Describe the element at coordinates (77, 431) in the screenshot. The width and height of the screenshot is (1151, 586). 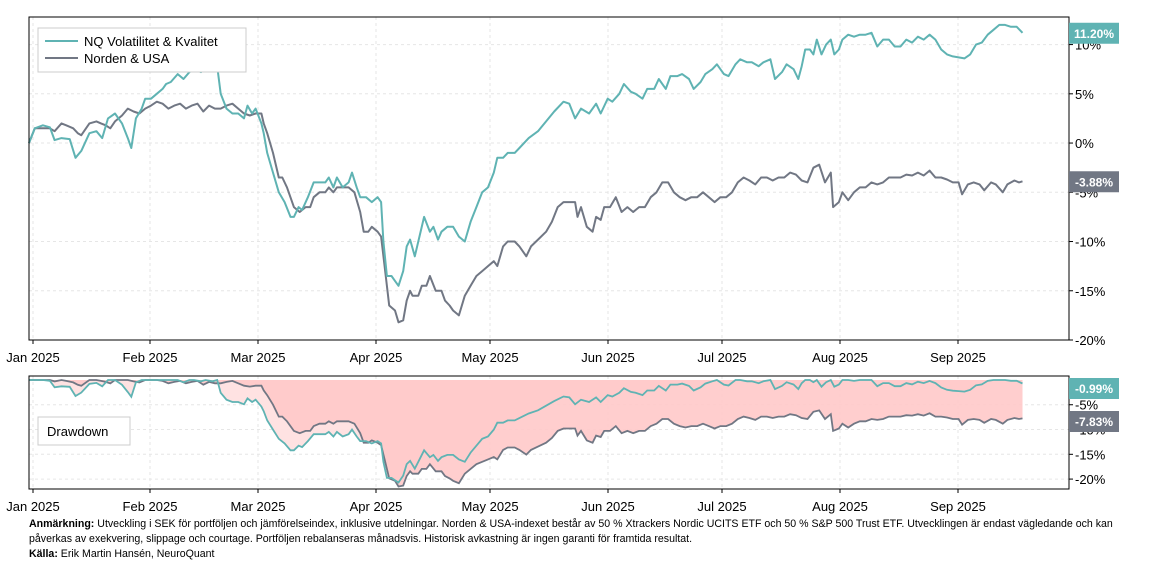
I see `drawdown-legend-label: Drawdown` at that location.